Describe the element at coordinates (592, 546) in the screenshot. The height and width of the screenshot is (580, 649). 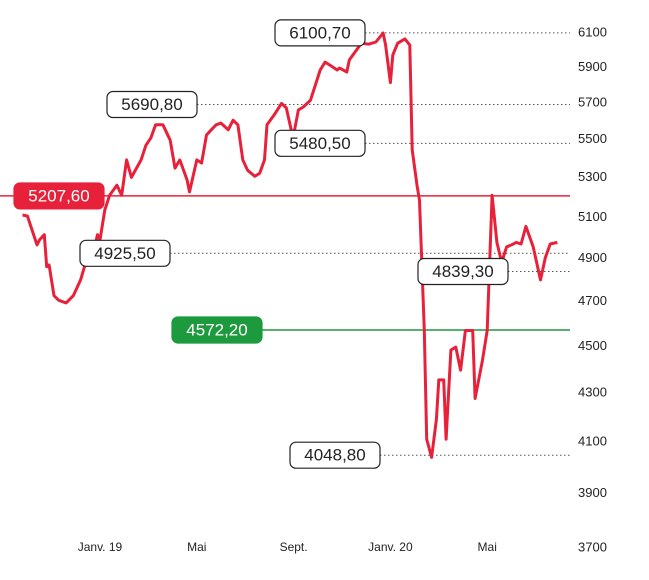
I see `y-tick-label: 3700` at that location.